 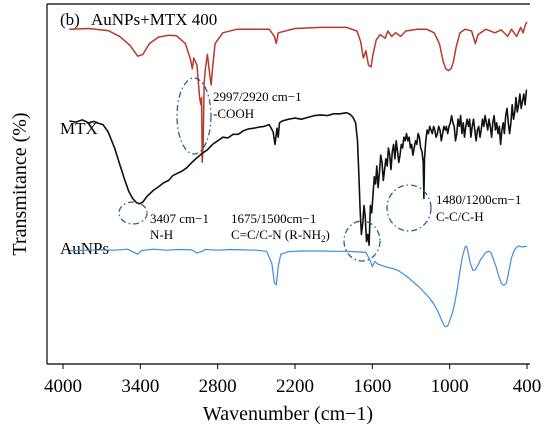 I want to click on peak-ellipse-cc-cn, so click(x=362, y=241).